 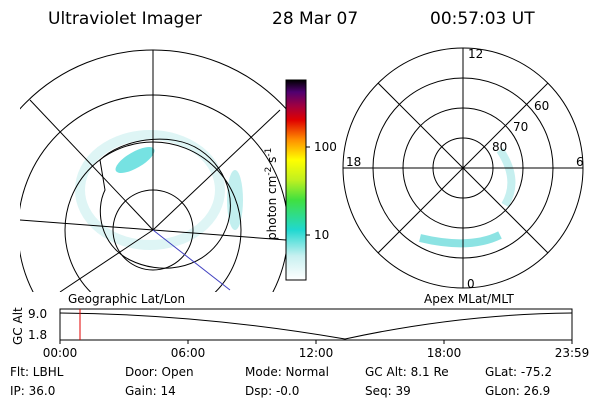 I want to click on colorbar-tick: 10, so click(x=321, y=235).